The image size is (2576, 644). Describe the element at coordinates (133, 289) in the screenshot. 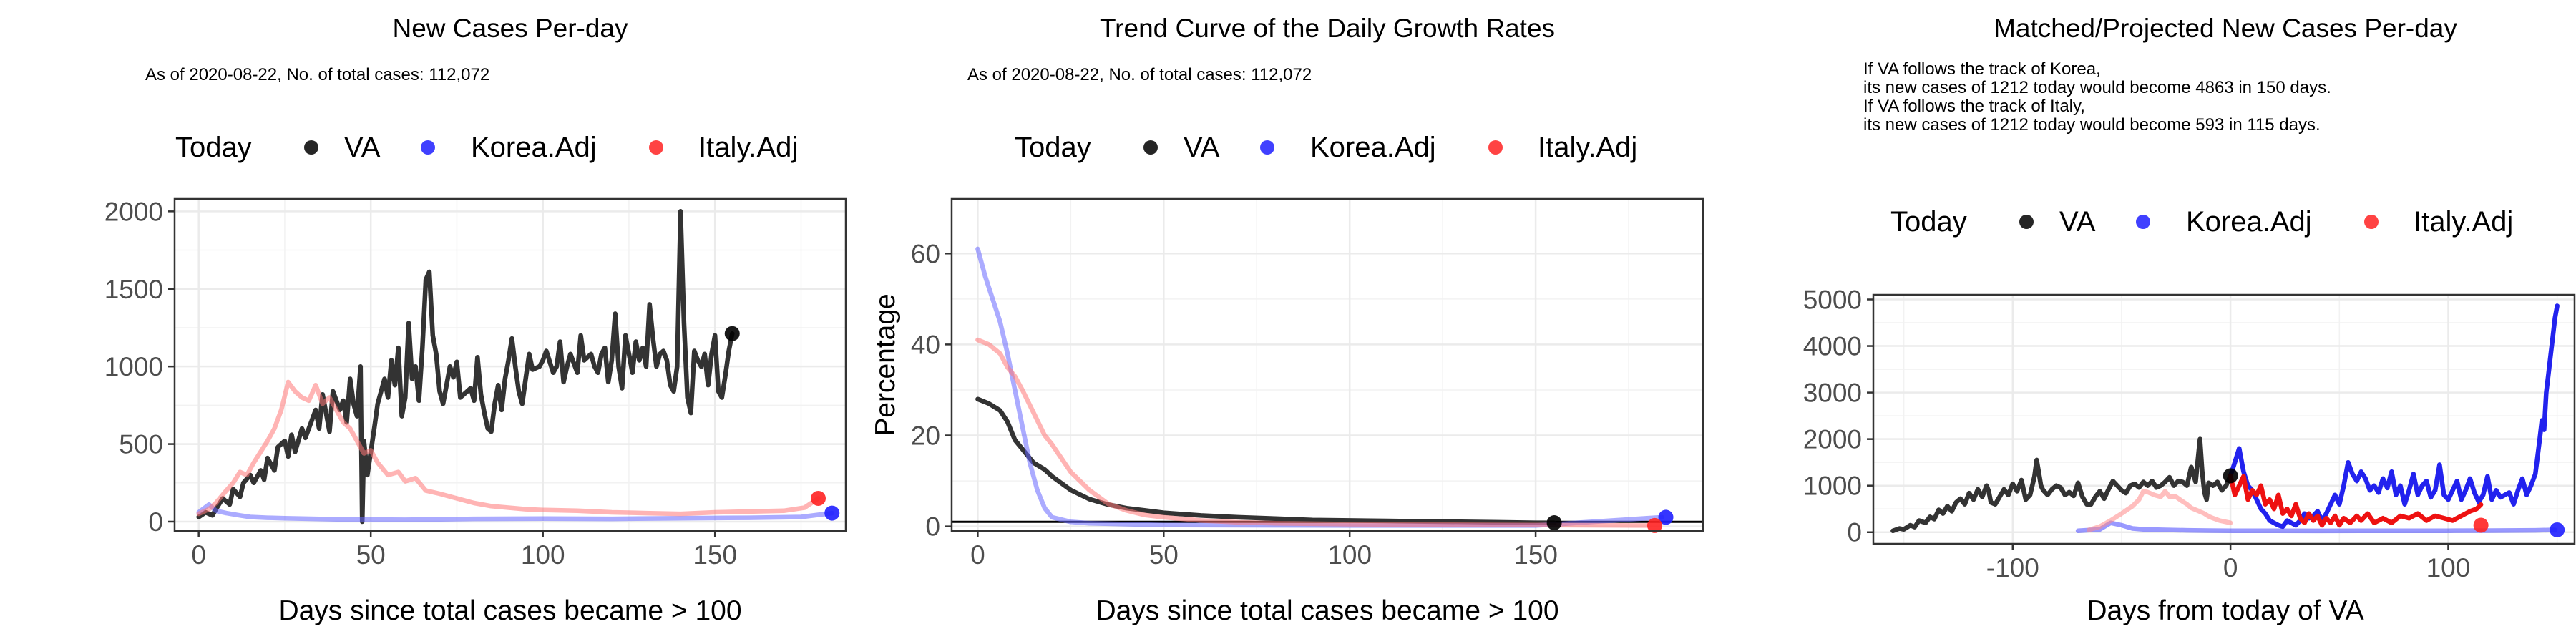

I see `y-tick-label: 1500` at that location.